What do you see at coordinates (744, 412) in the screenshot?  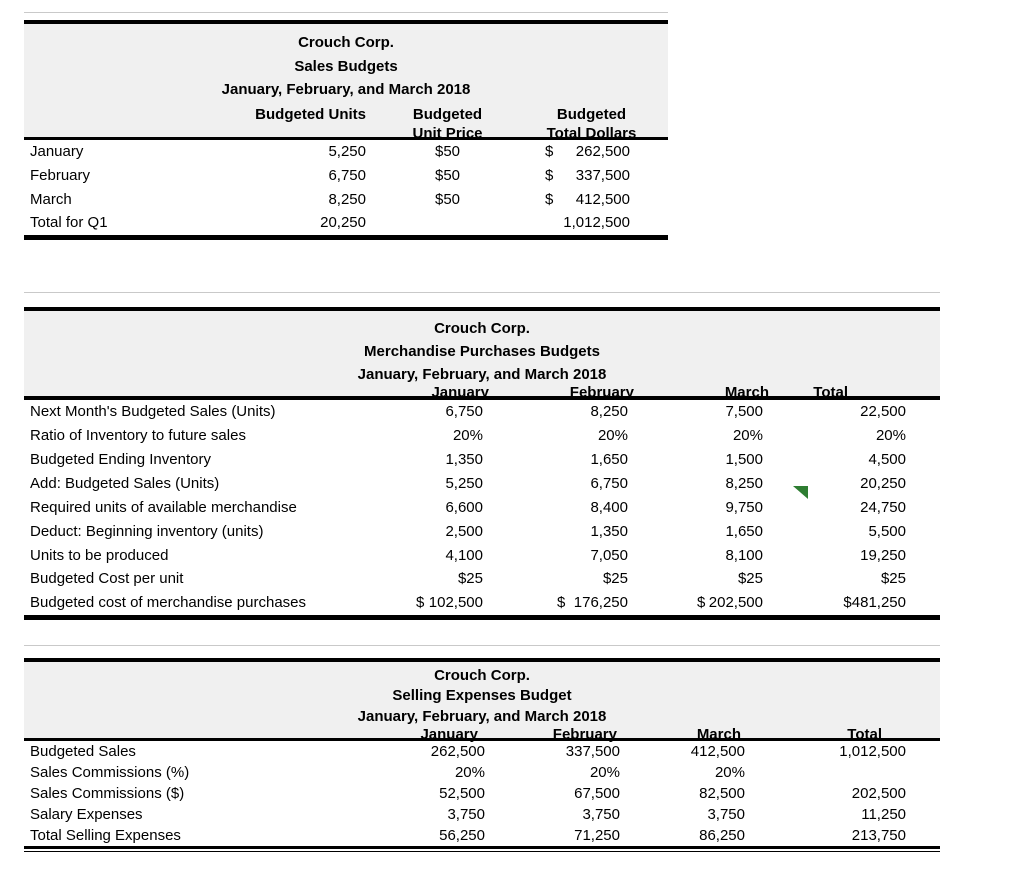 I see `table-cell: 7,500` at bounding box center [744, 412].